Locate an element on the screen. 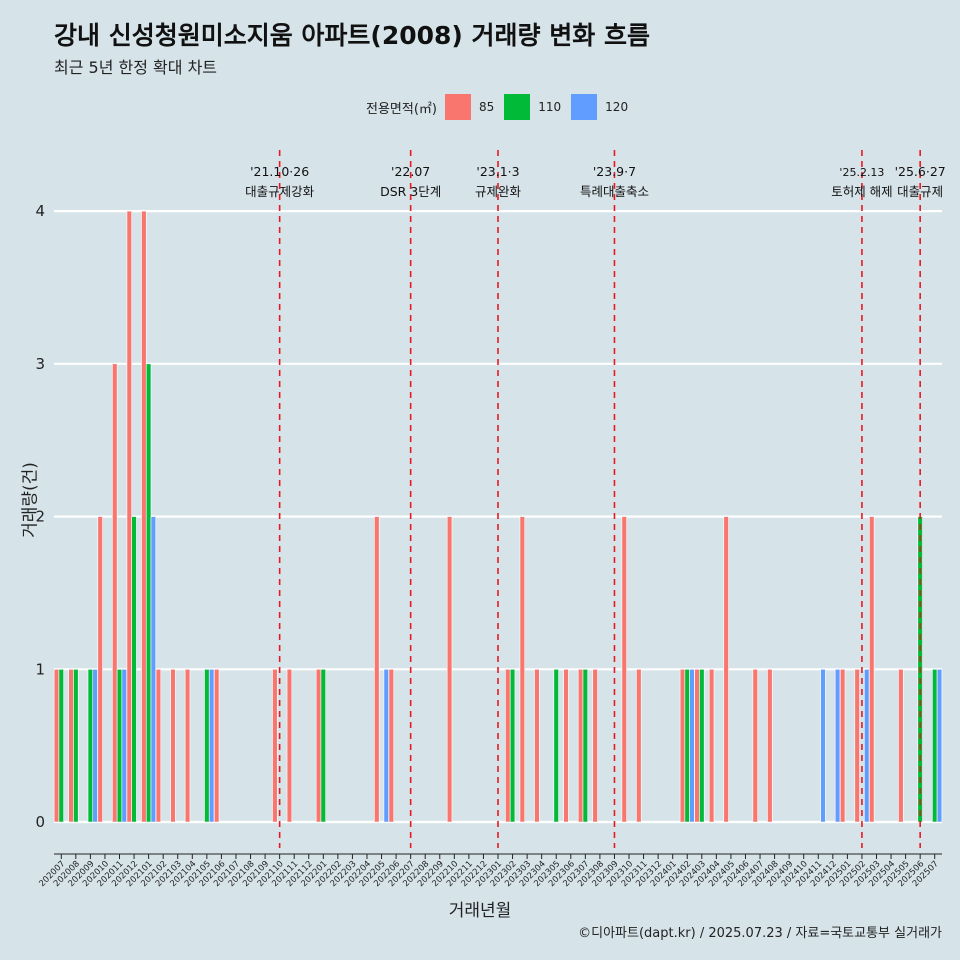 Image resolution: width=960 pixels, height=960 pixels. legend-label-120: 120 is located at coordinates (617, 107).